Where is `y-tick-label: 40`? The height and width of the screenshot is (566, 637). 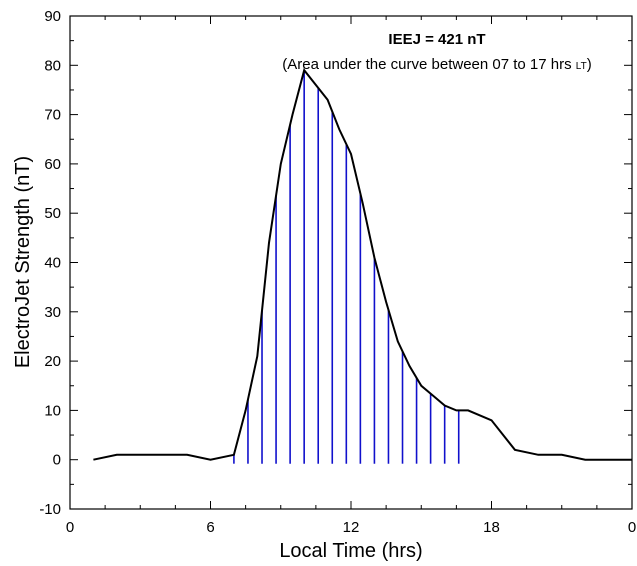 y-tick-label: 40 is located at coordinates (52, 263).